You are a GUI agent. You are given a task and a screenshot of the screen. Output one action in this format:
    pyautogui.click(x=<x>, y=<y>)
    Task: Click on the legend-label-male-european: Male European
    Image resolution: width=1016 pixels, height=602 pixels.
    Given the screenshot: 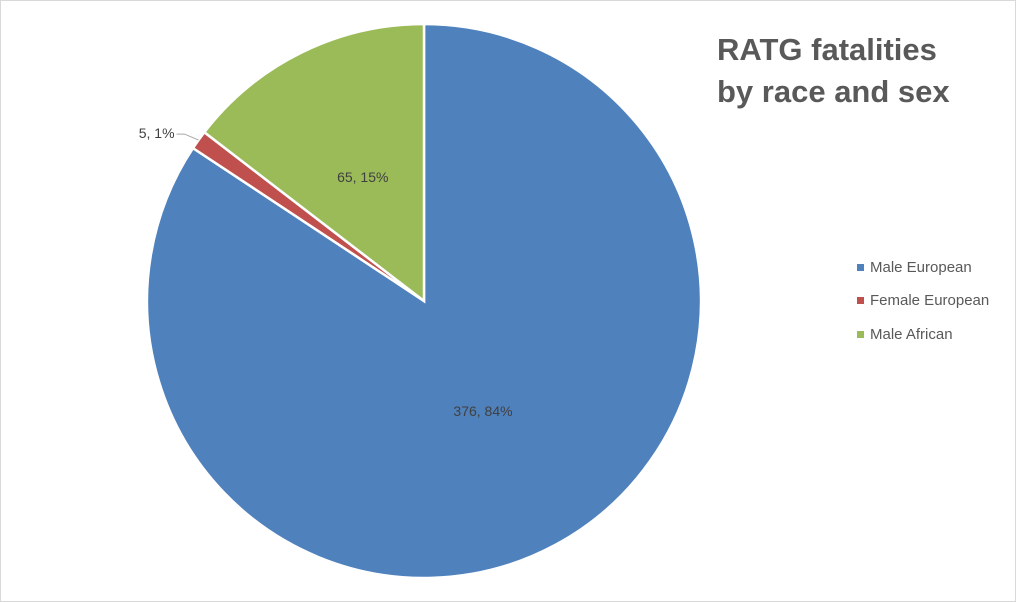 What is the action you would take?
    pyautogui.click(x=921, y=267)
    